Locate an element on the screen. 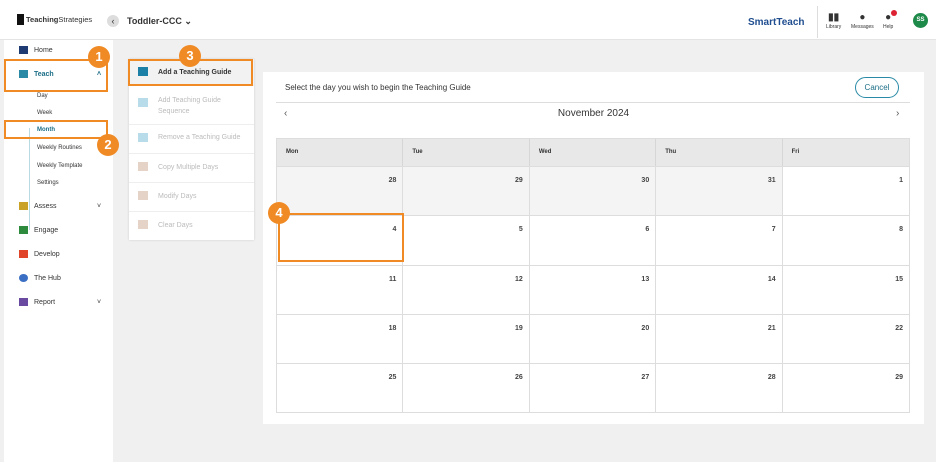 The image size is (936, 462). calendar-week-row: 25 26 27 28 29 is located at coordinates (593, 388).